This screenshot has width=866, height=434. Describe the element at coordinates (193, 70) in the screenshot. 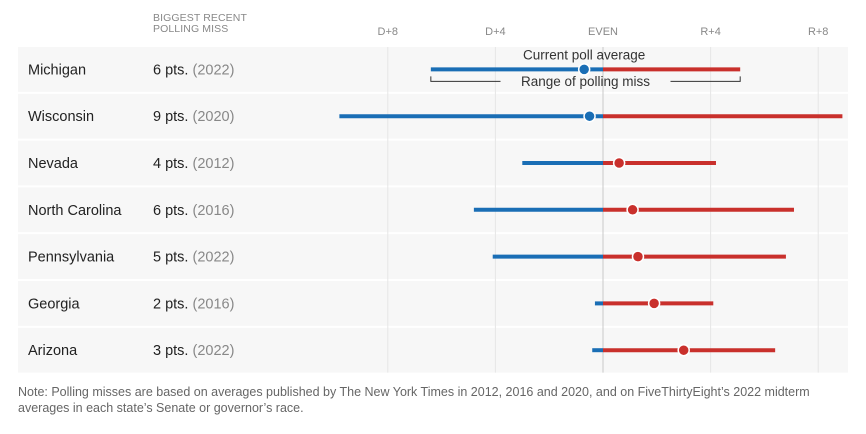

I see `miss-label: 6 pts. (2022)` at that location.